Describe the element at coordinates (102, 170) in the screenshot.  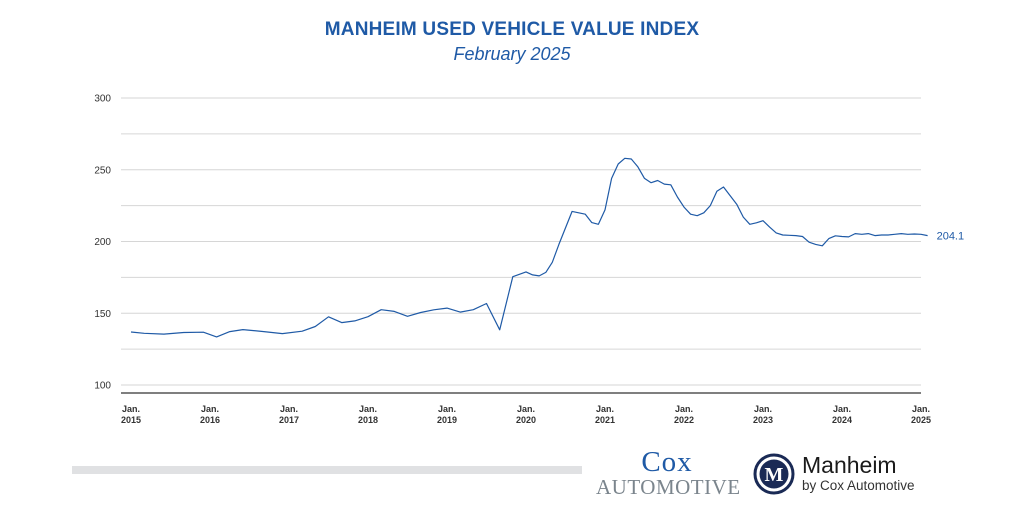
I see `y-tick-label-250: 250` at that location.